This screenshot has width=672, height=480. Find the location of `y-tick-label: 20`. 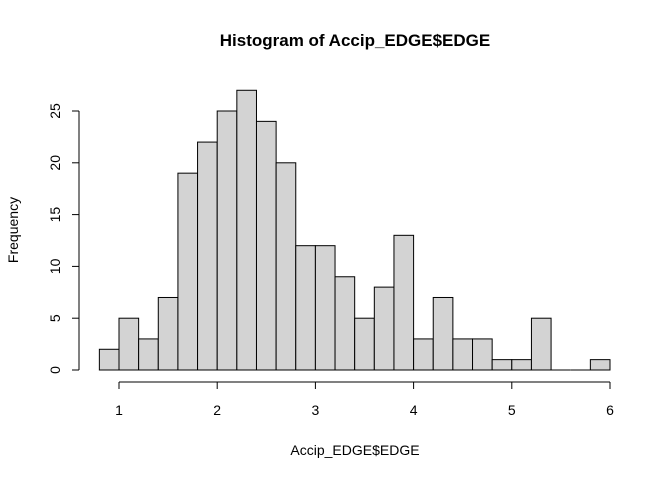

y-tick-label: 20 is located at coordinates (55, 163).